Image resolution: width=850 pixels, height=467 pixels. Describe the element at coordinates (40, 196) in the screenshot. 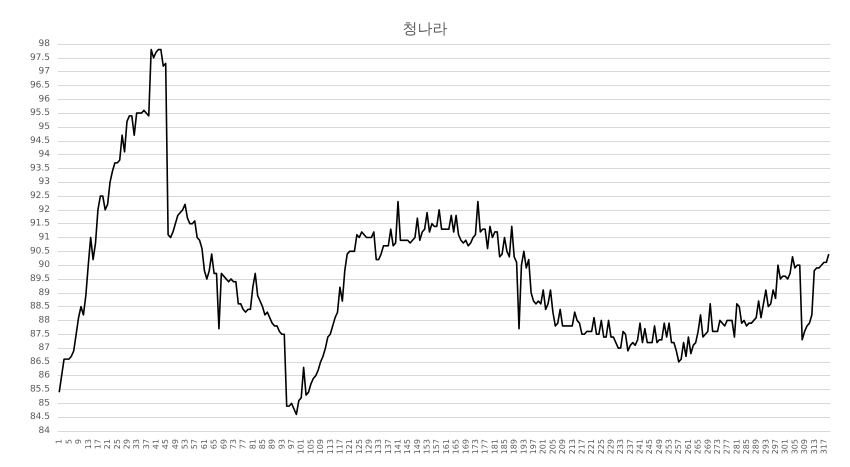

I see `y-tick-label: 92.5` at that location.